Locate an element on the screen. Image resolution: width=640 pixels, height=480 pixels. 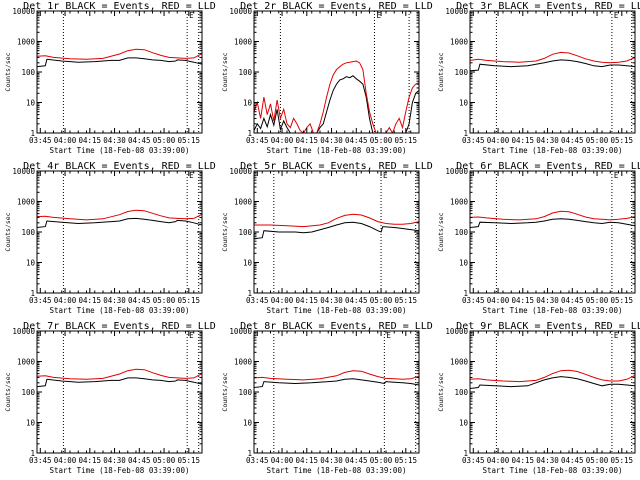
panel-title: Det 9r BLACK = Events, RED = LLD is located at coordinates (548, 326).